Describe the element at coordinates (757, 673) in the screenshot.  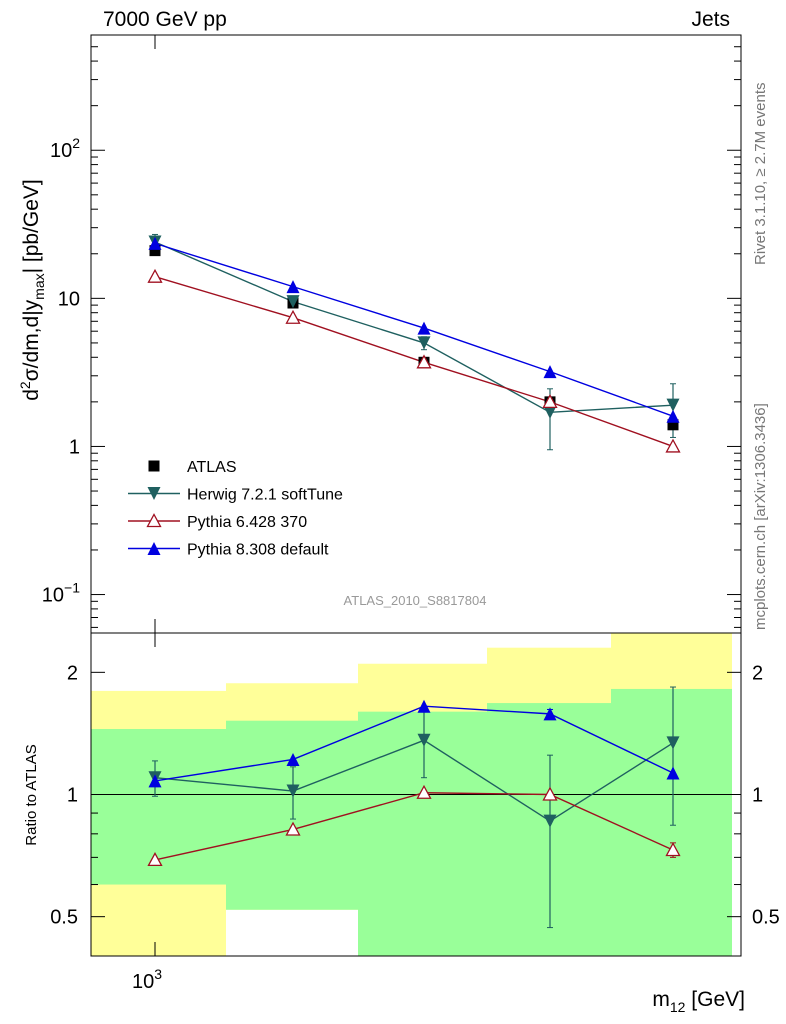
I see `ytick-label-right: 2` at that location.